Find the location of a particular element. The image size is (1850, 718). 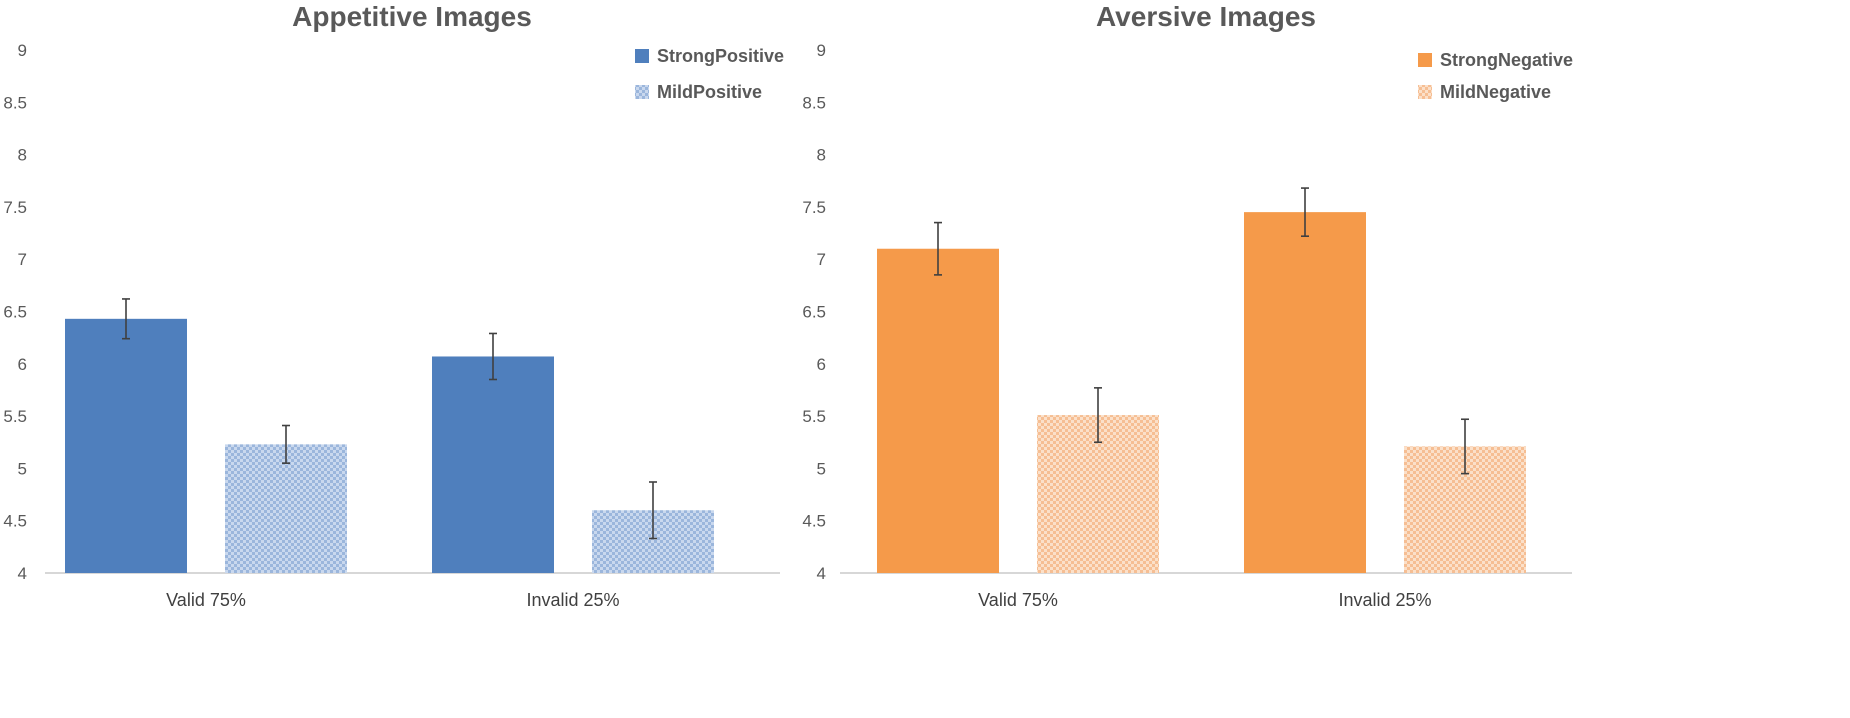

legend-item-strongnegative: StrongNegative is located at coordinates (1495, 60).